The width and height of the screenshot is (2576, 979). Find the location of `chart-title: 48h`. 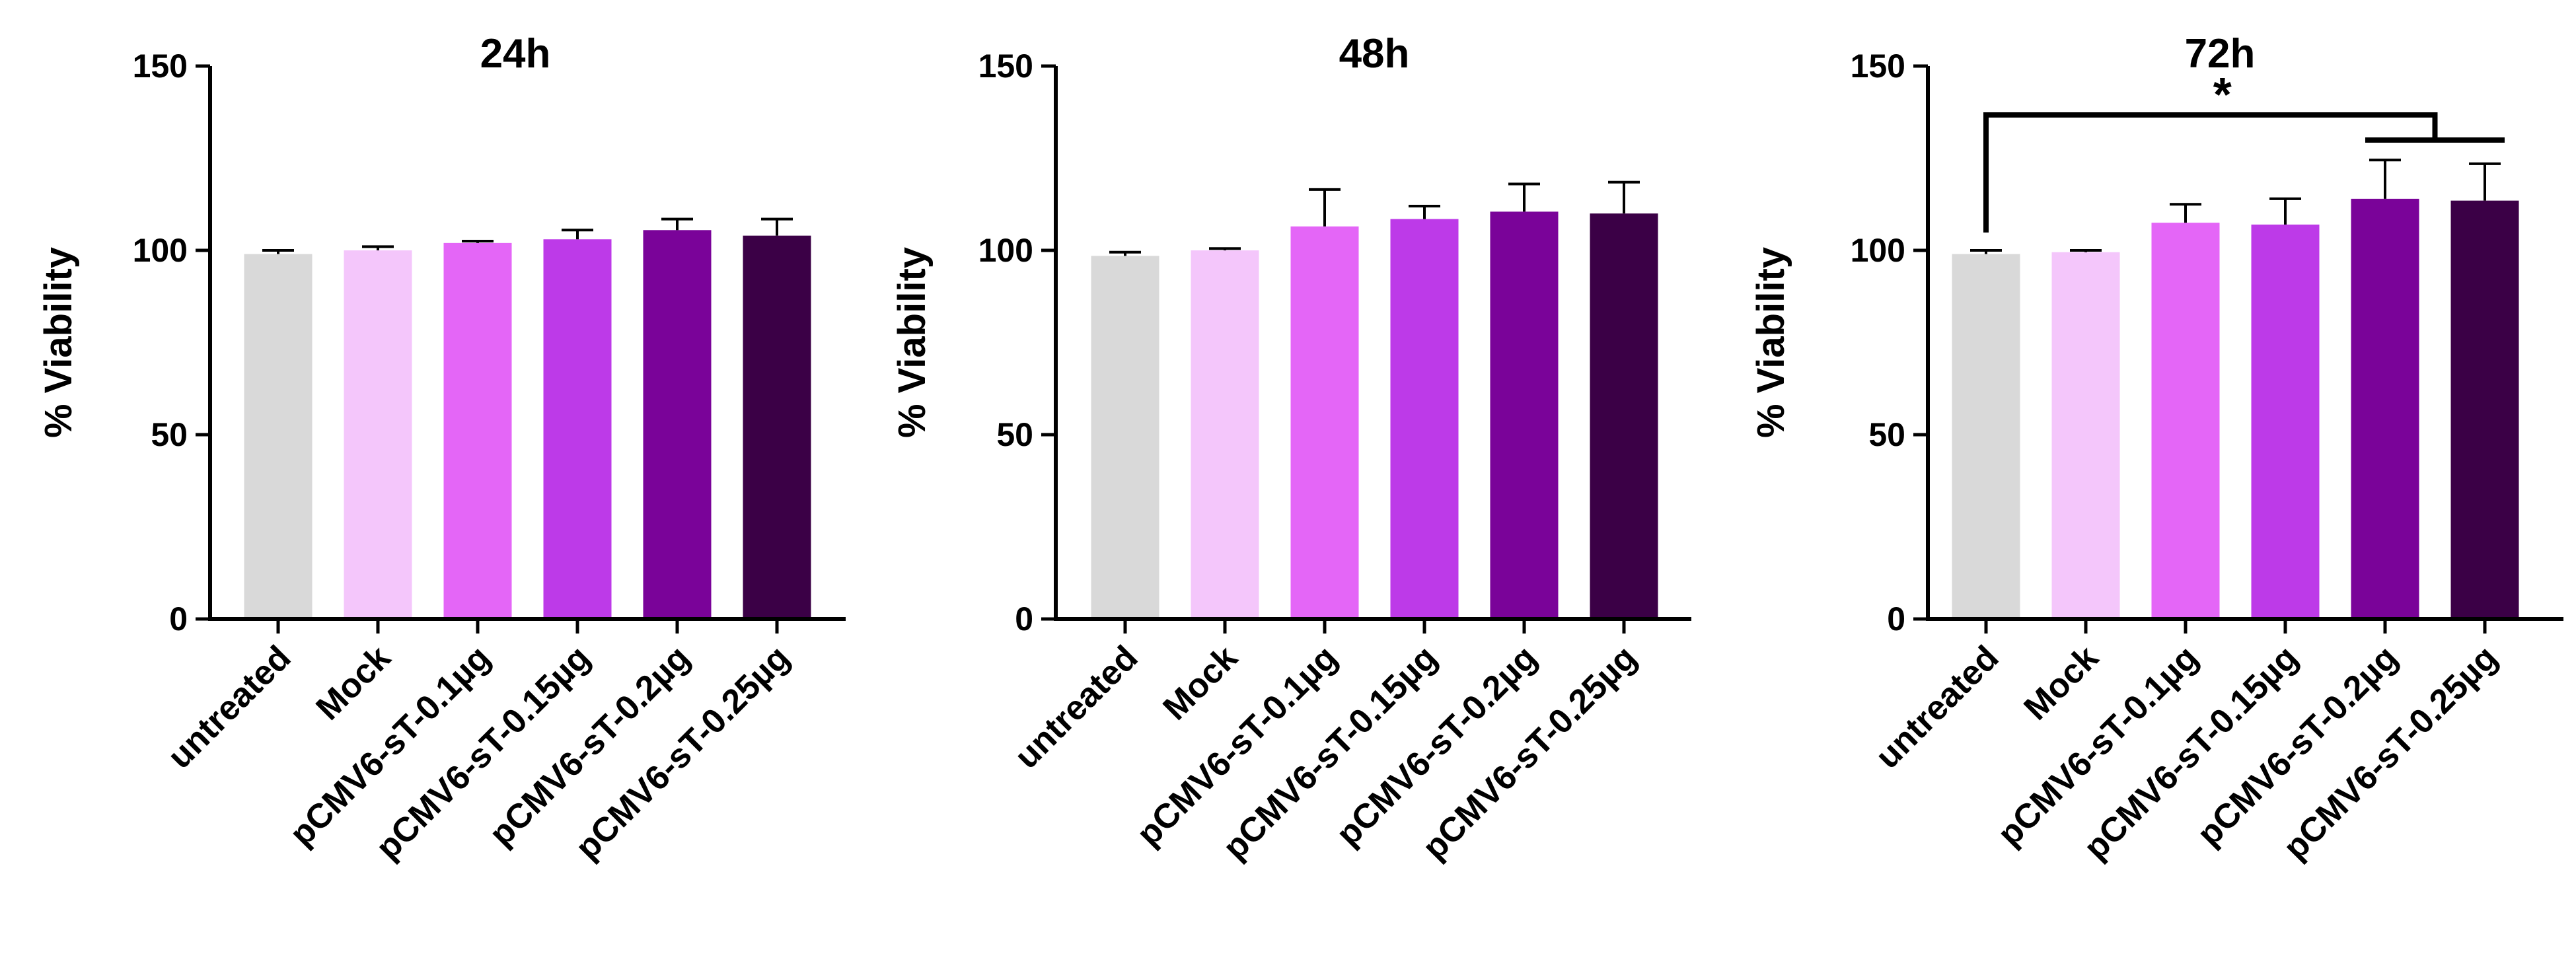

chart-title: 48h is located at coordinates (1375, 54).